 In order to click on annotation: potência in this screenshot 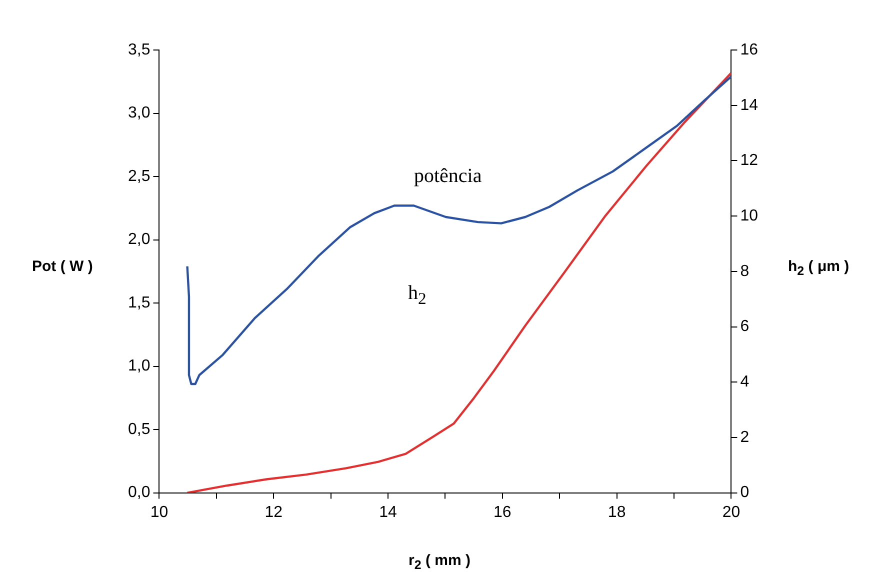, I will do `click(448, 176)`.